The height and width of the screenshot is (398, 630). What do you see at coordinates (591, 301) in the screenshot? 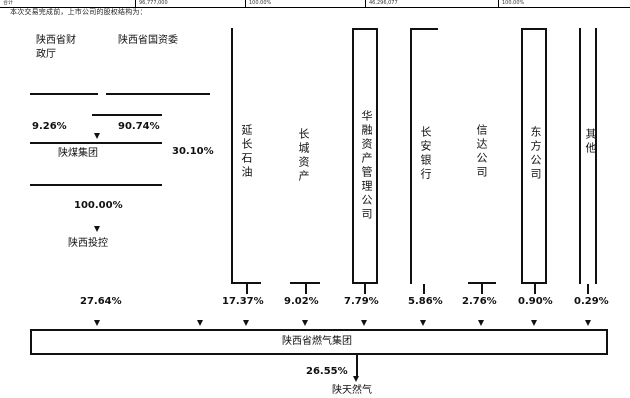
I see `pct-shareholder: 0.29%` at bounding box center [591, 301].